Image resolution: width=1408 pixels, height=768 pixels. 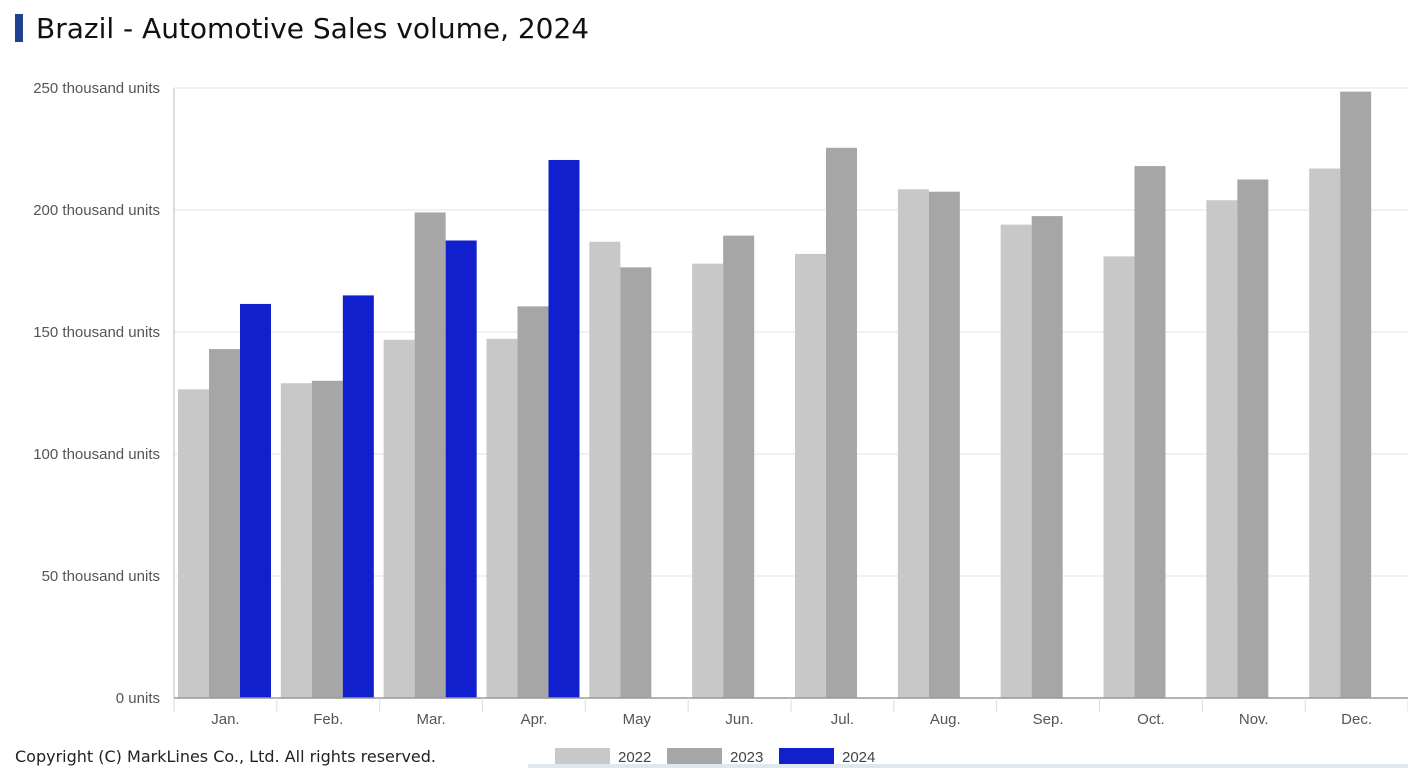 What do you see at coordinates (1356, 394) in the screenshot?
I see `bar-2023-dec` at bounding box center [1356, 394].